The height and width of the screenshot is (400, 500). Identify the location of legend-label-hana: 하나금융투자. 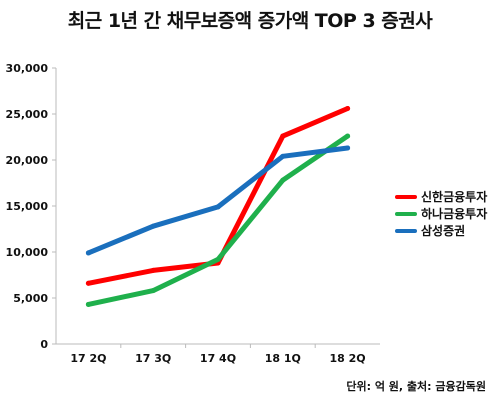
(454, 214).